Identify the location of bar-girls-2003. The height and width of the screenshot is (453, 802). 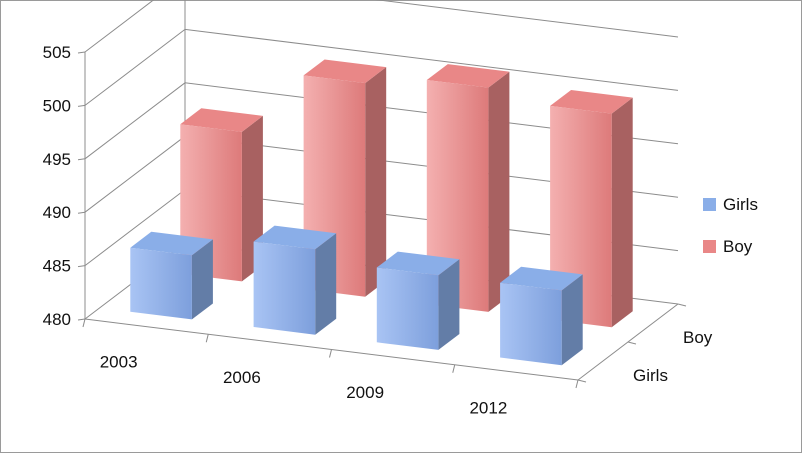
(171, 275).